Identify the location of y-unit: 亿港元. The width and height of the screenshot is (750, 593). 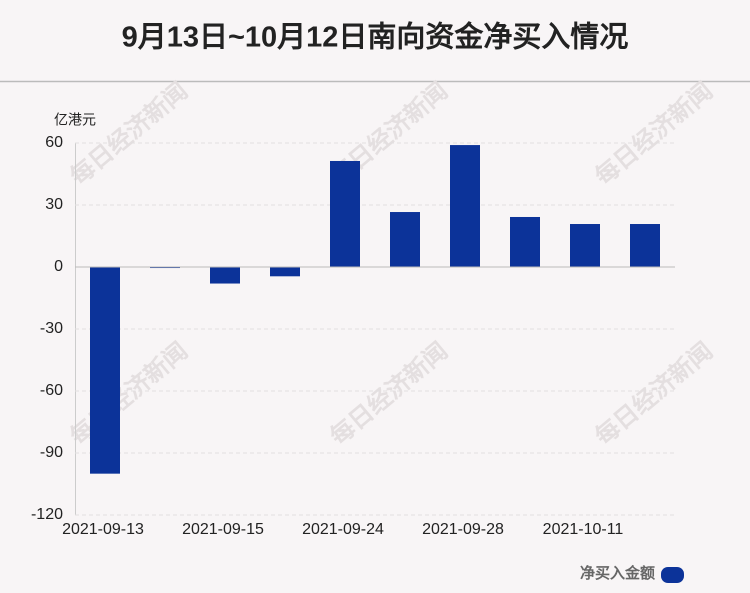
(75, 120).